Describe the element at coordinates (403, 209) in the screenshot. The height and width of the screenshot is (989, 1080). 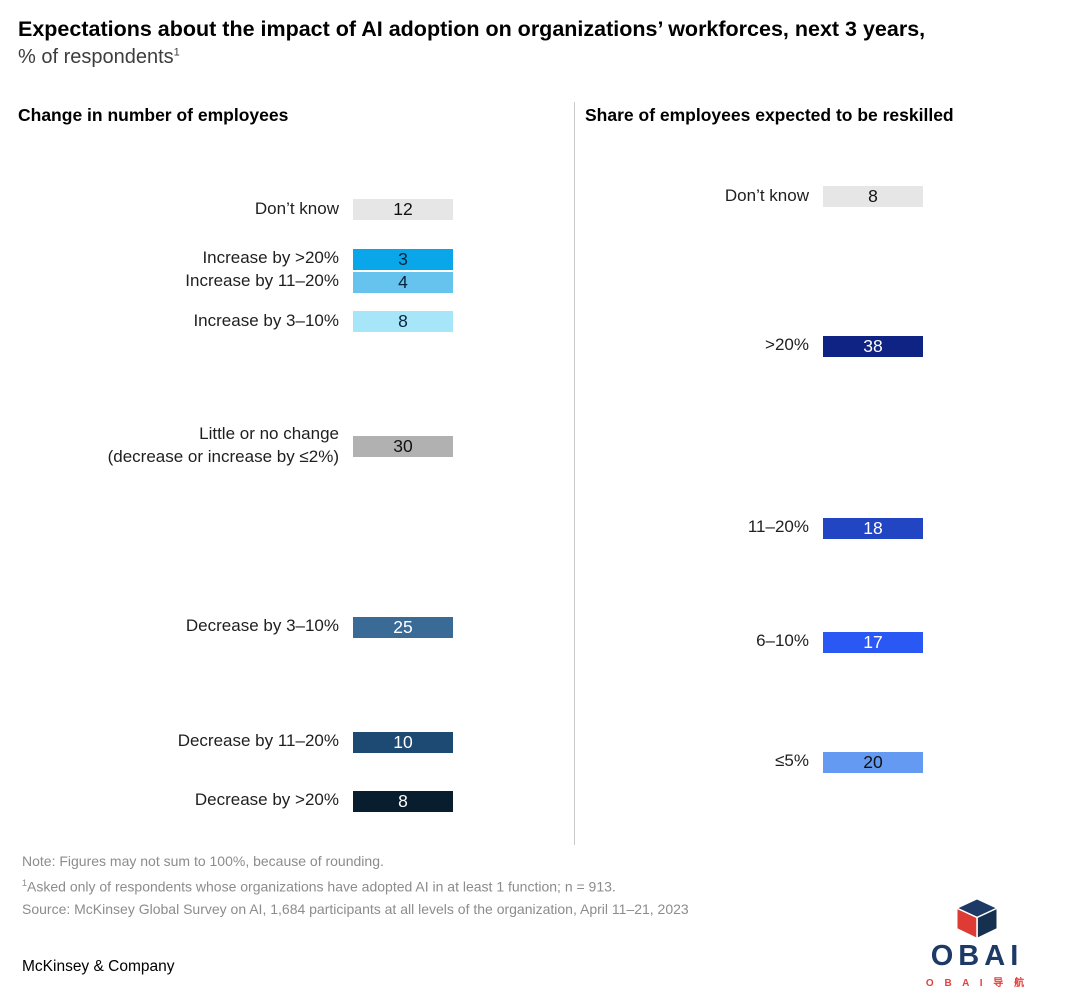
I see `bar-segment: 12` at that location.